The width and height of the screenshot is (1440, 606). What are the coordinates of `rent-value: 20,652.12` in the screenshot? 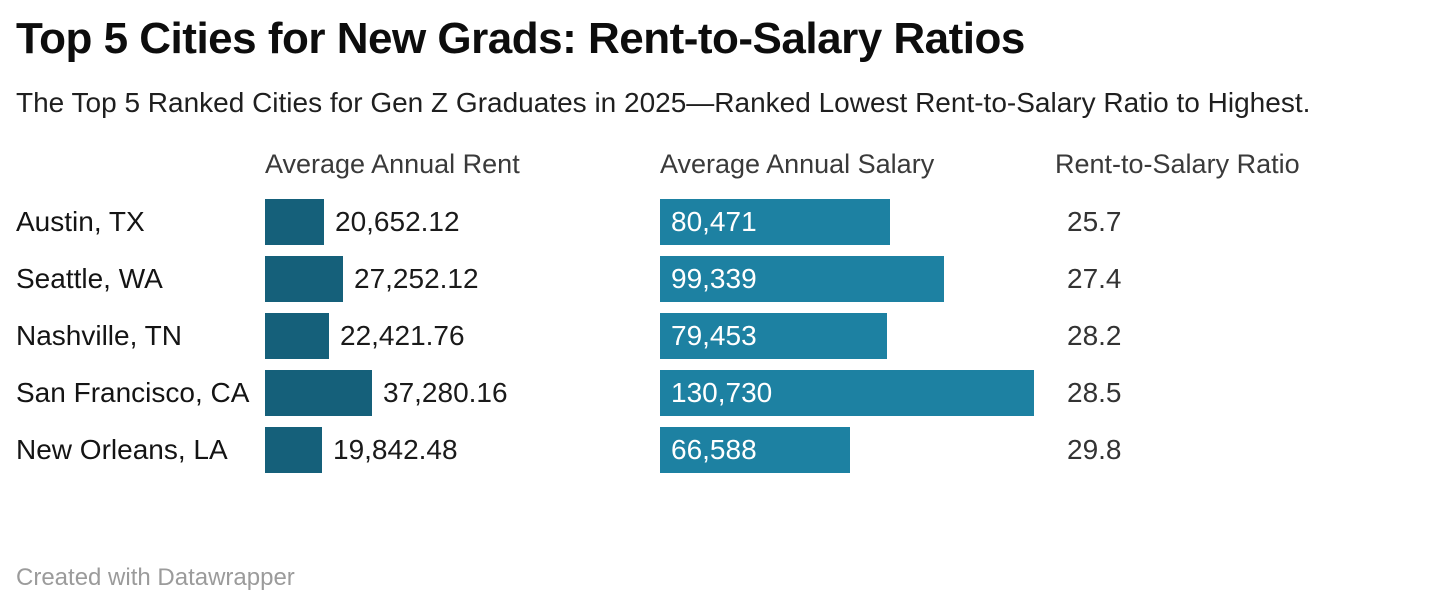 It's located at (397, 221).